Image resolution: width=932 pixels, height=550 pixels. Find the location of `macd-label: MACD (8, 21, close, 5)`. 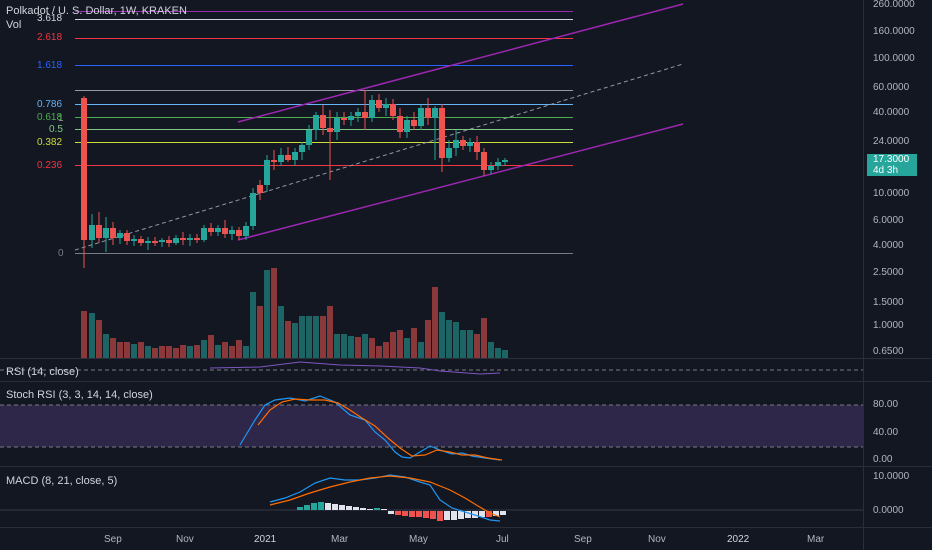

macd-label: MACD (8, 21, close, 5) is located at coordinates (61, 481).